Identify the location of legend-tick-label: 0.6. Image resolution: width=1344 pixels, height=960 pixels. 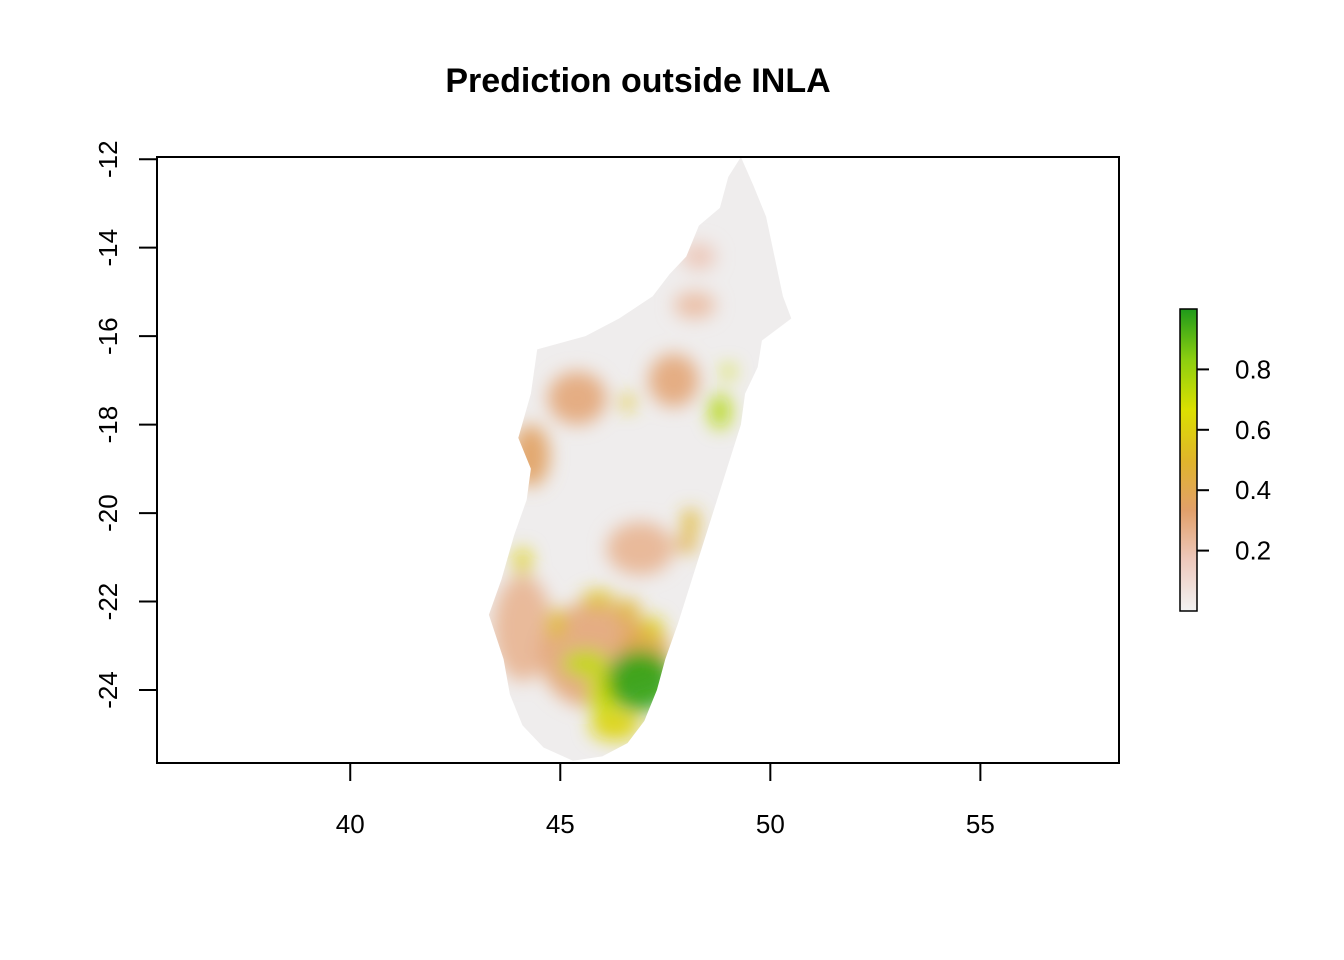
(1253, 430).